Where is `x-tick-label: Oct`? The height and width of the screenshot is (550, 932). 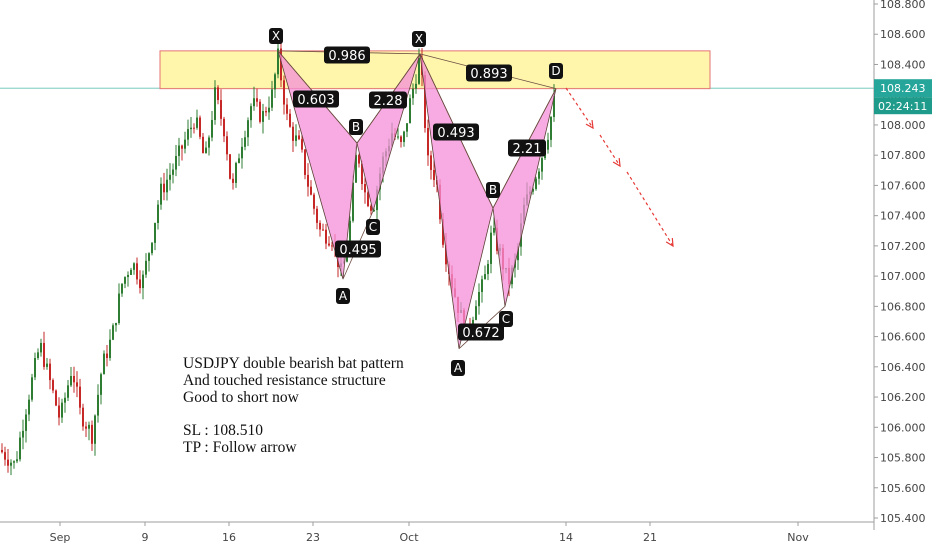 x-tick-label: Oct is located at coordinates (409, 537).